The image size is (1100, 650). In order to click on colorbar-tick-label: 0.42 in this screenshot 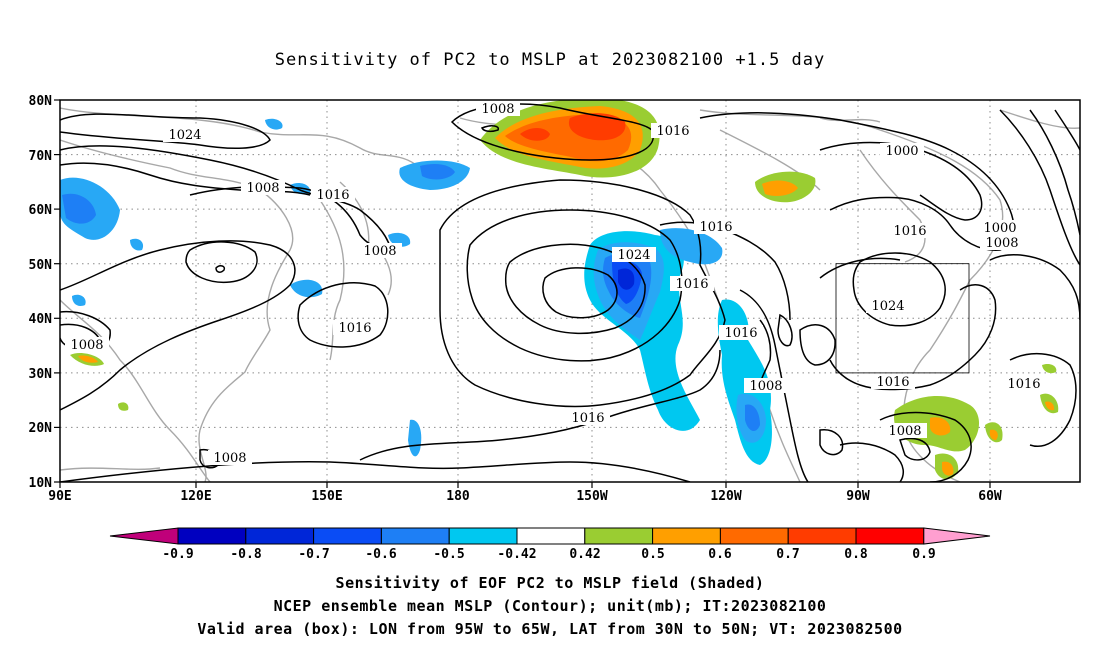, I will do `click(584, 554)`.